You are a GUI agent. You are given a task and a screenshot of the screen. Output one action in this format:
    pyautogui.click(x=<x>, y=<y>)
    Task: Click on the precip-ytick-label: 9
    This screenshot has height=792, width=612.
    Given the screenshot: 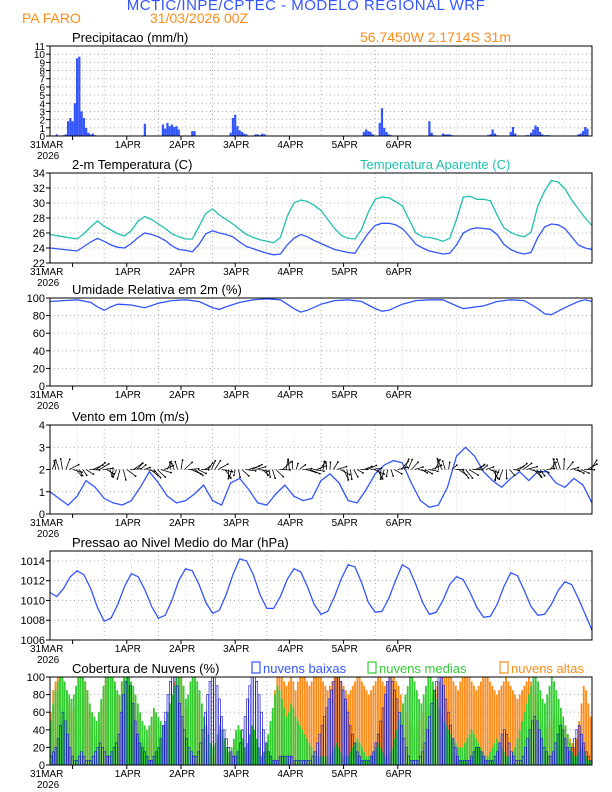 What is the action you would take?
    pyautogui.click(x=42, y=63)
    